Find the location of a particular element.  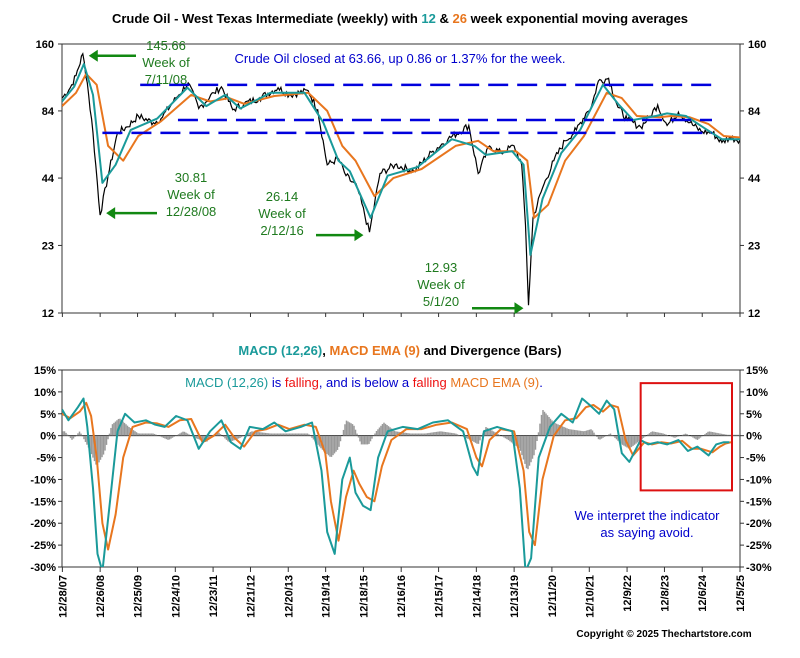

interpretation-text: We interpret the indicator is located at coordinates (648, 515).